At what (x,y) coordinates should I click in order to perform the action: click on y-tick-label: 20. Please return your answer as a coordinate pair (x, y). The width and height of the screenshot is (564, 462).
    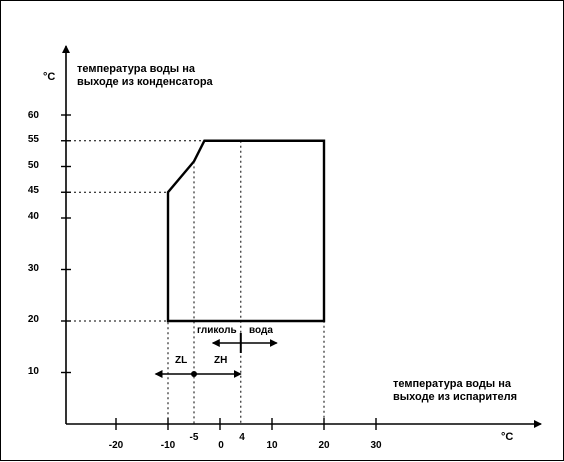
    Looking at the image, I should click on (28, 319).